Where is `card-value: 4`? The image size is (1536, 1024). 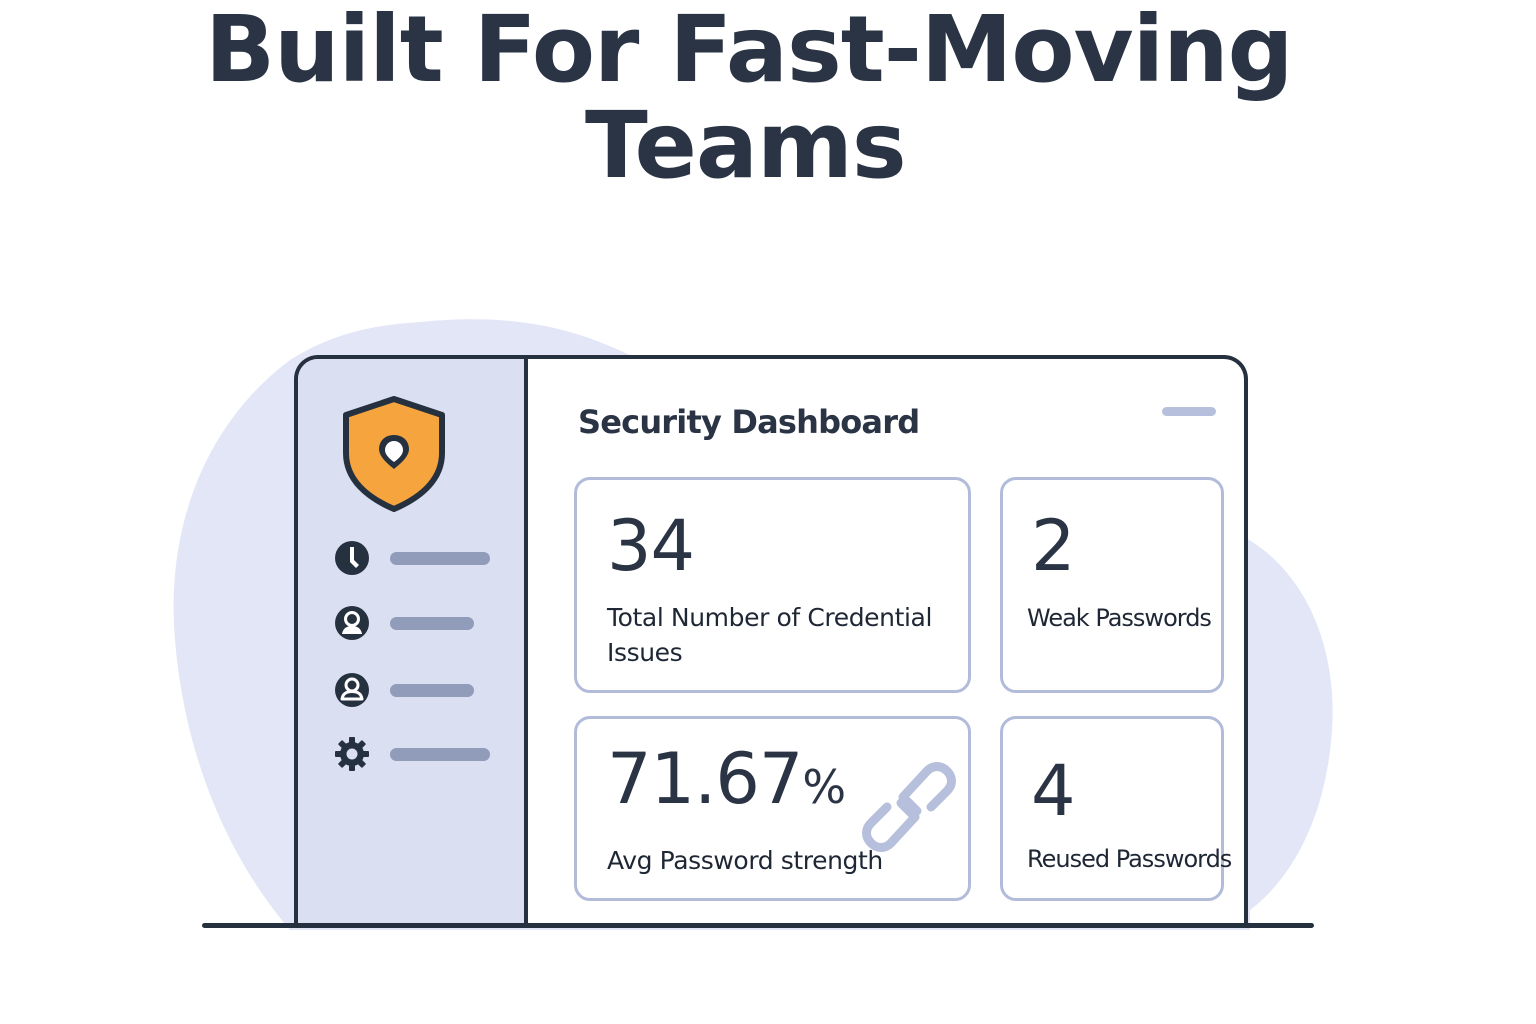
card-value: 4 is located at coordinates (1053, 791).